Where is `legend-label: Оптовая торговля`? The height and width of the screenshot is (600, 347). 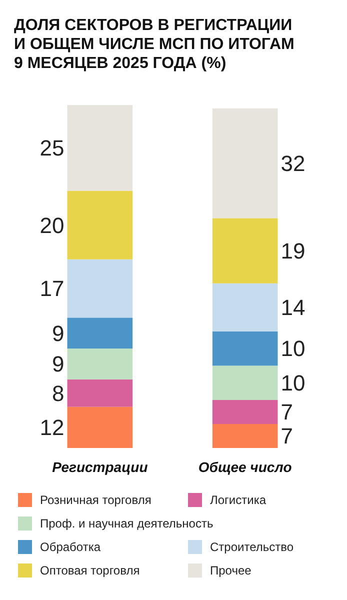
legend-label: Оптовая торговля is located at coordinates (90, 571).